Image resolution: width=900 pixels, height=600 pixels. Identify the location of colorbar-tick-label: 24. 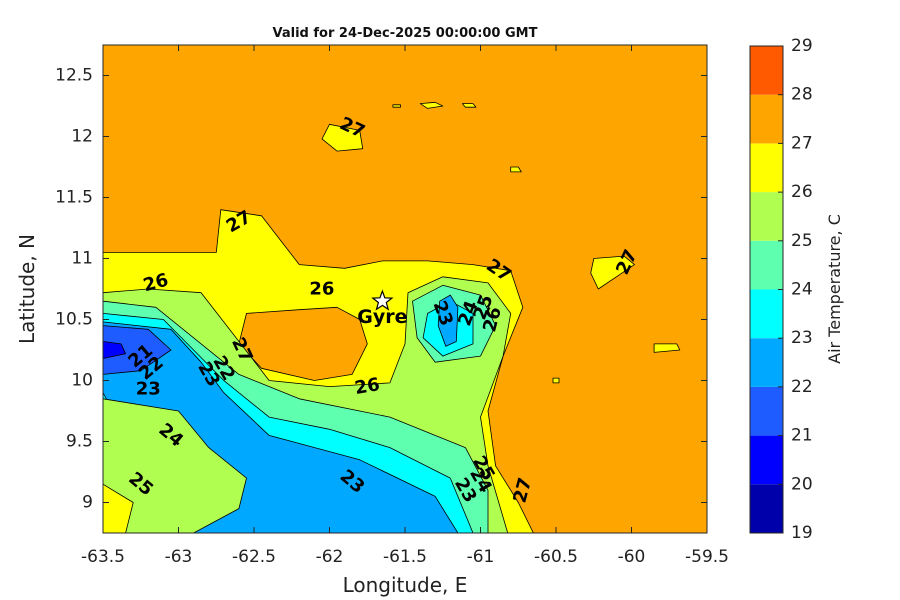
(802, 290).